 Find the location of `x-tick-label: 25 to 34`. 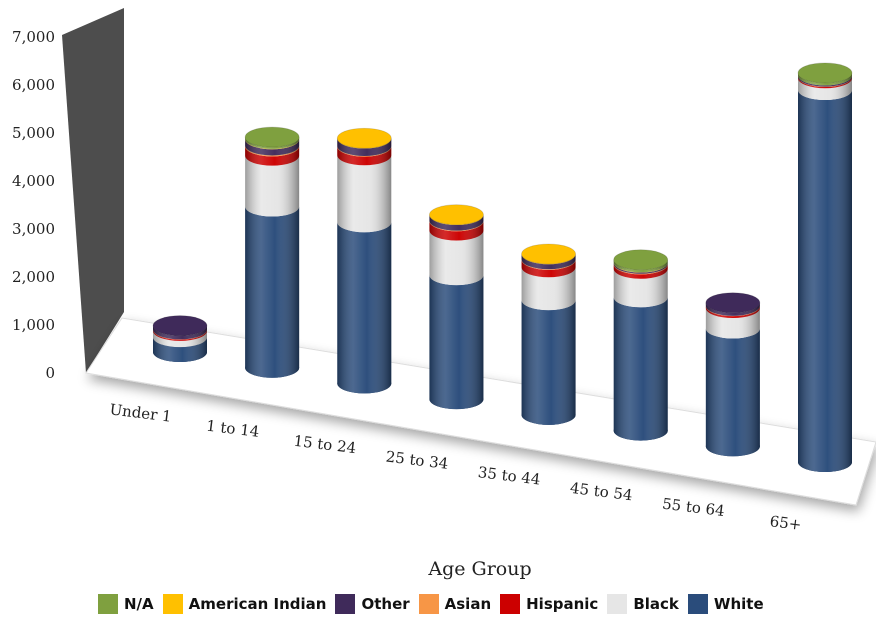

x-tick-label: 25 to 34 is located at coordinates (417, 460).